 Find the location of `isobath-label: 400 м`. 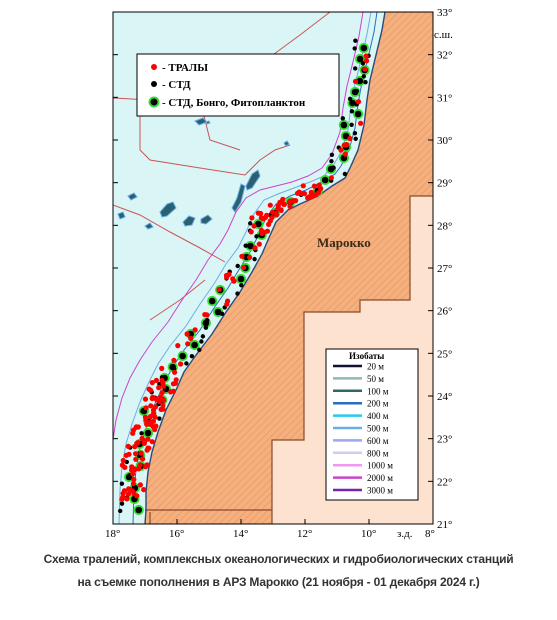

isobath-label: 400 м is located at coordinates (378, 416).